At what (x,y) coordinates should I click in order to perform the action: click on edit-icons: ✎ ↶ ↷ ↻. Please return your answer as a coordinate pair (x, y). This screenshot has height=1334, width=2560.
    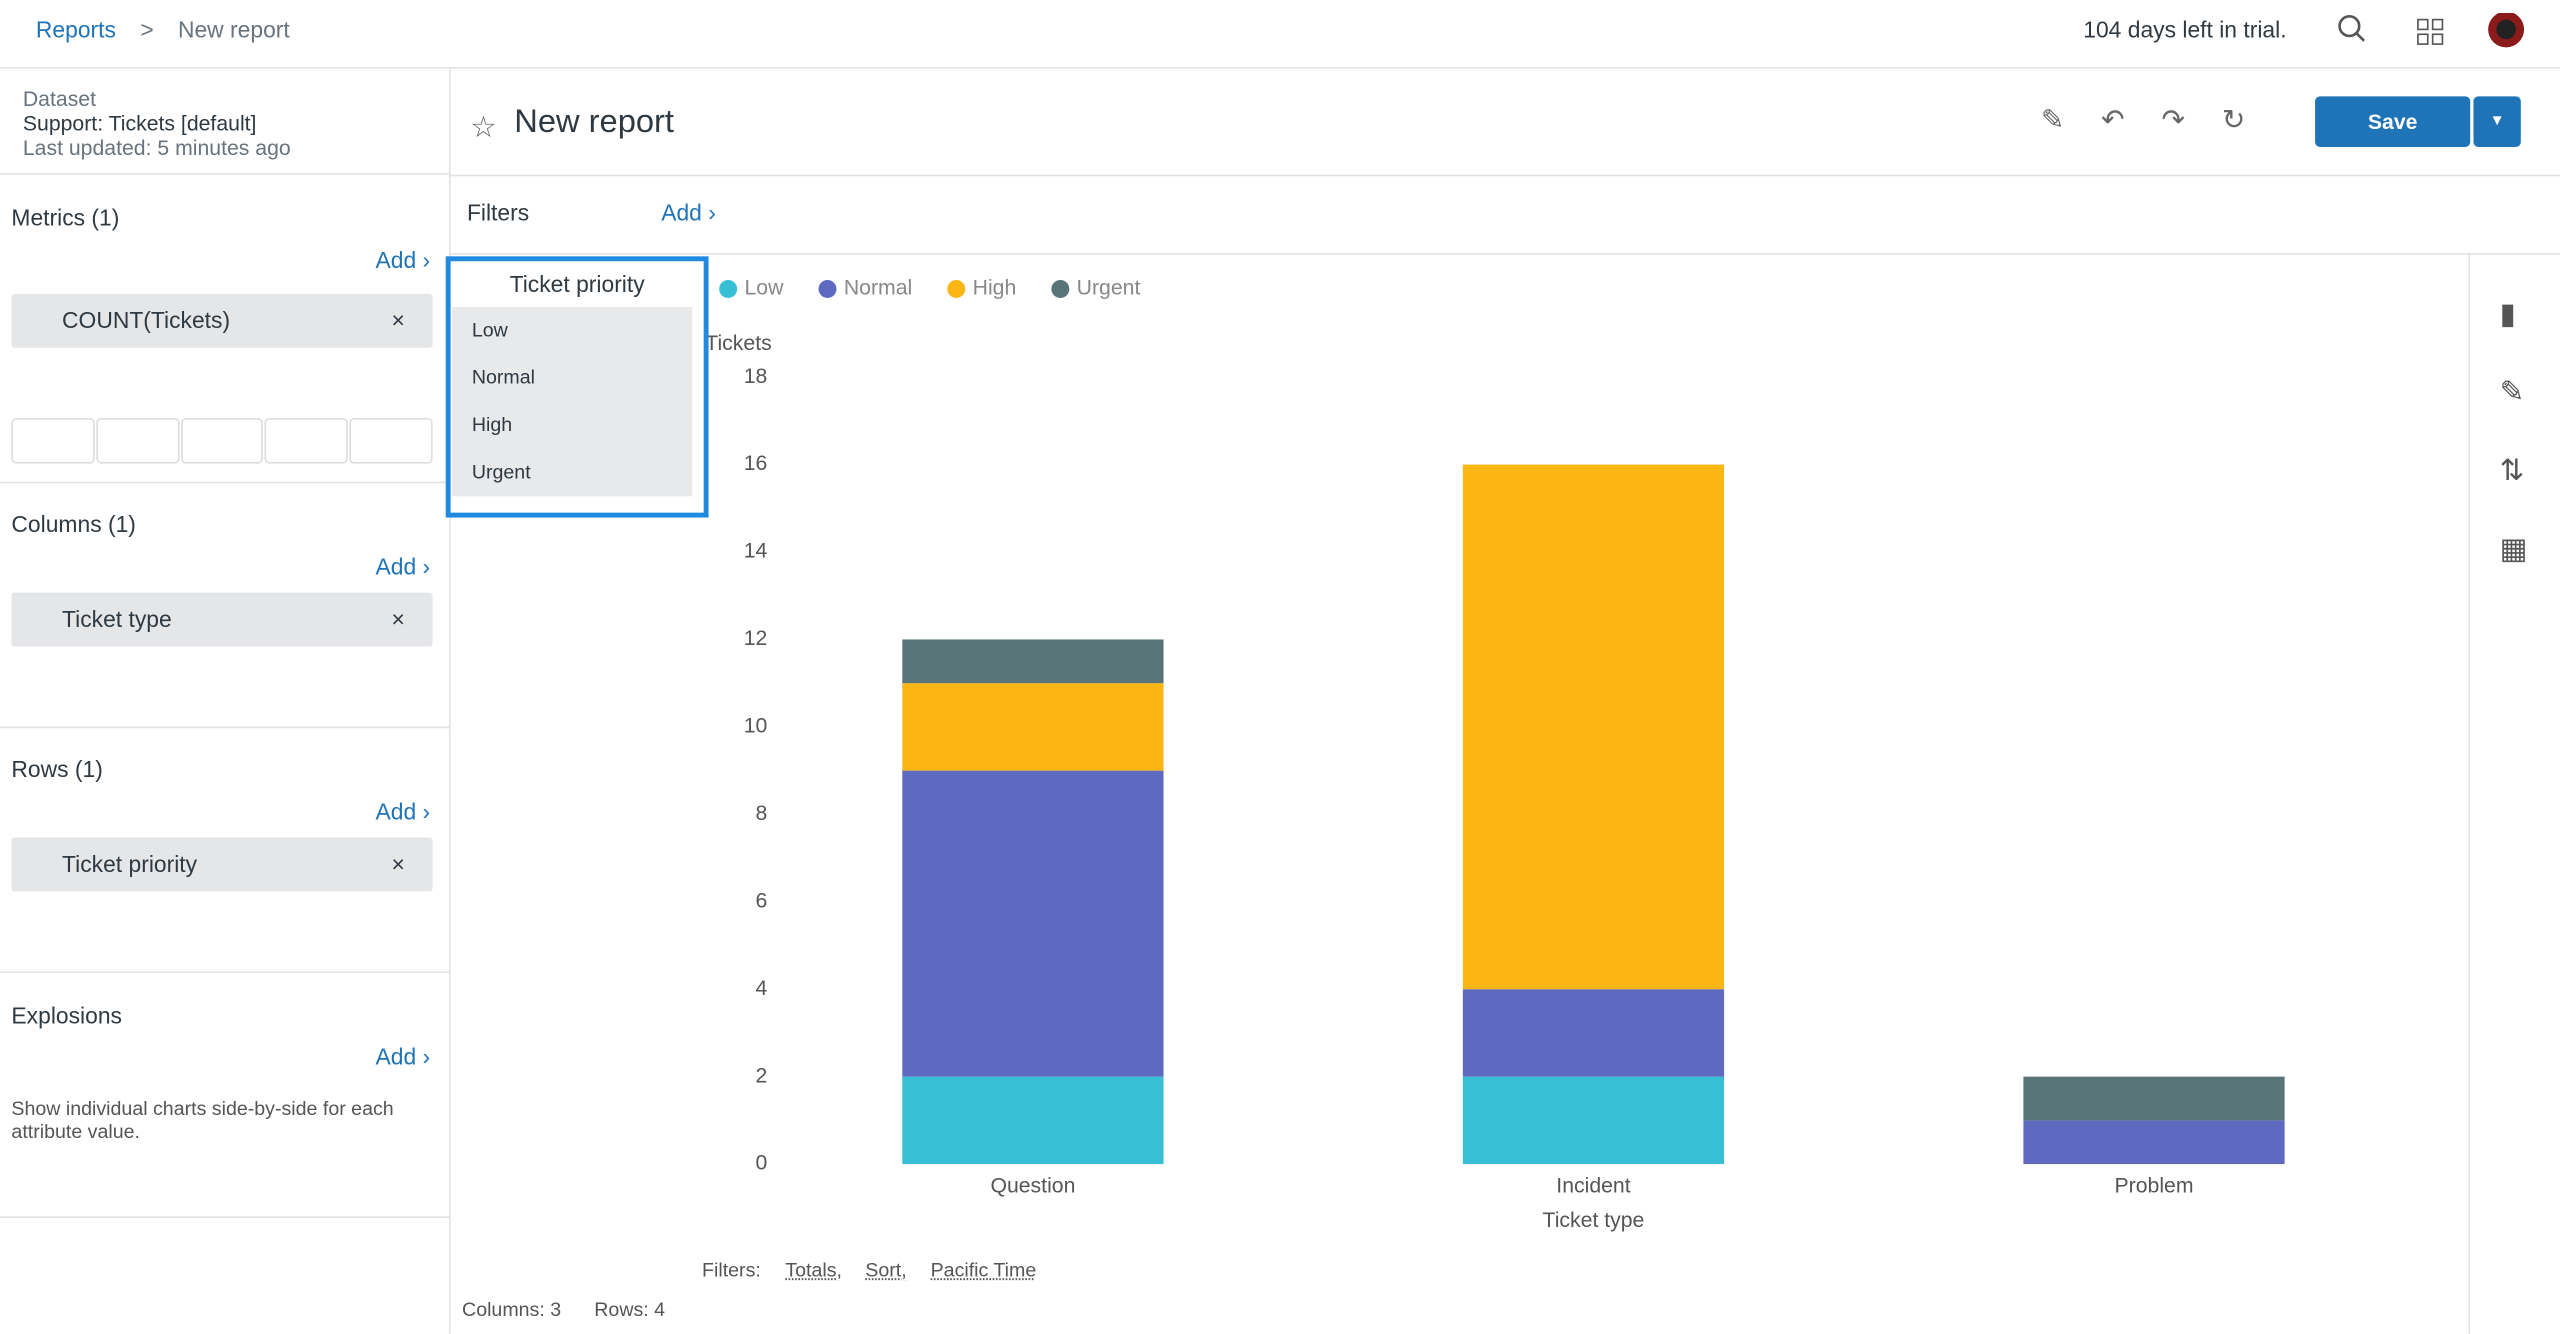
    Looking at the image, I should click on (2143, 120).